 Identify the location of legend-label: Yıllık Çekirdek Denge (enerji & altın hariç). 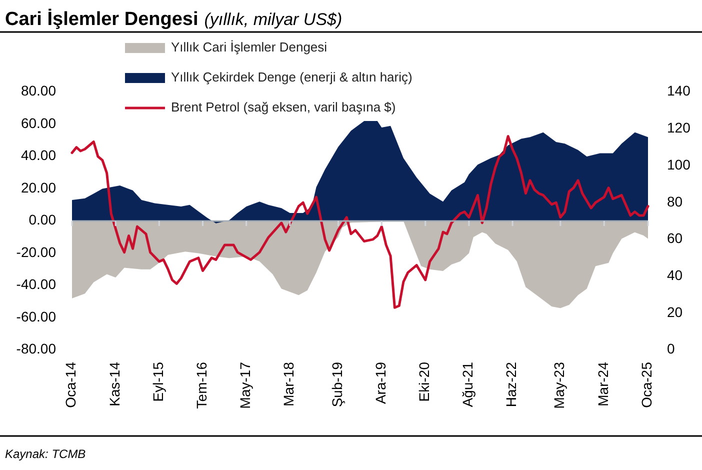
(291, 76).